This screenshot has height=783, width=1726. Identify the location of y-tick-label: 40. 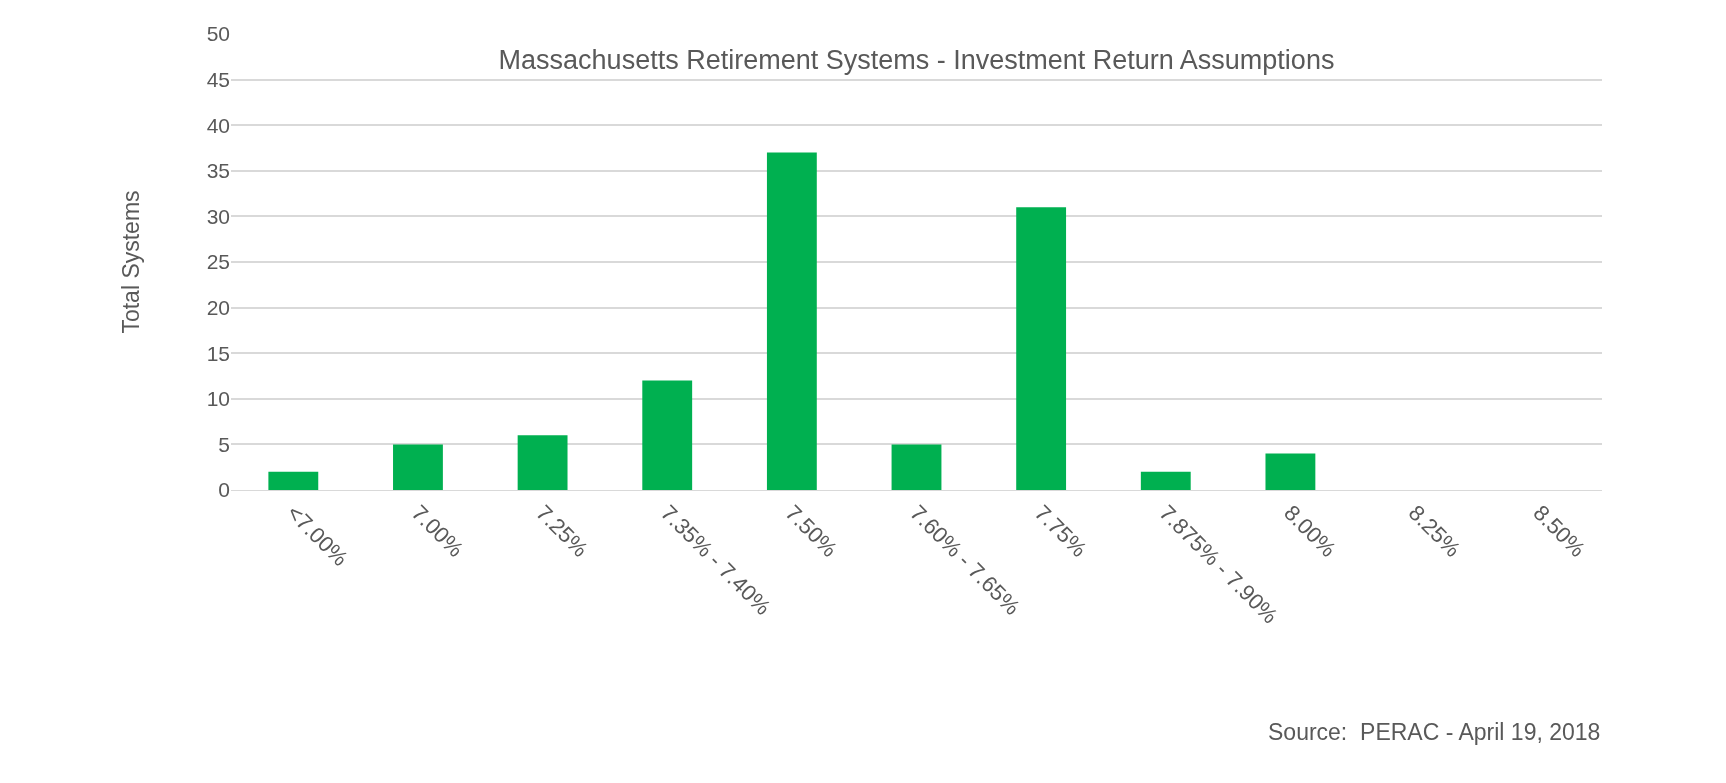
(218, 125).